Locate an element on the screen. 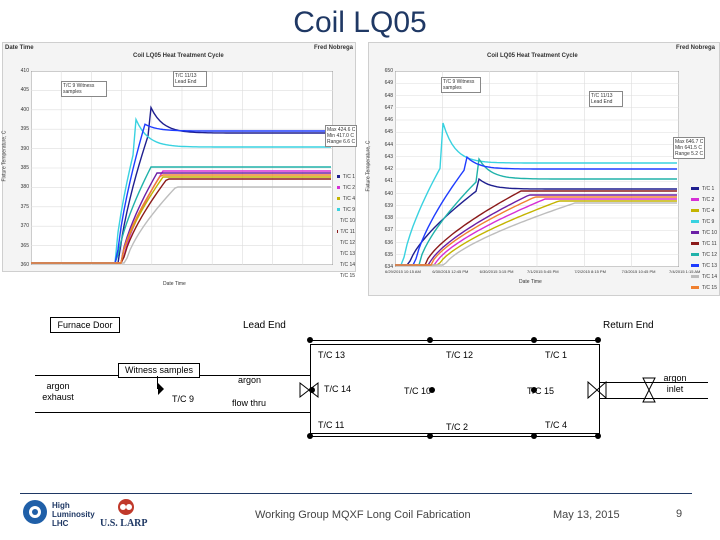 This screenshot has width=720, height=540. valve-return-icon is located at coordinates (597, 390).